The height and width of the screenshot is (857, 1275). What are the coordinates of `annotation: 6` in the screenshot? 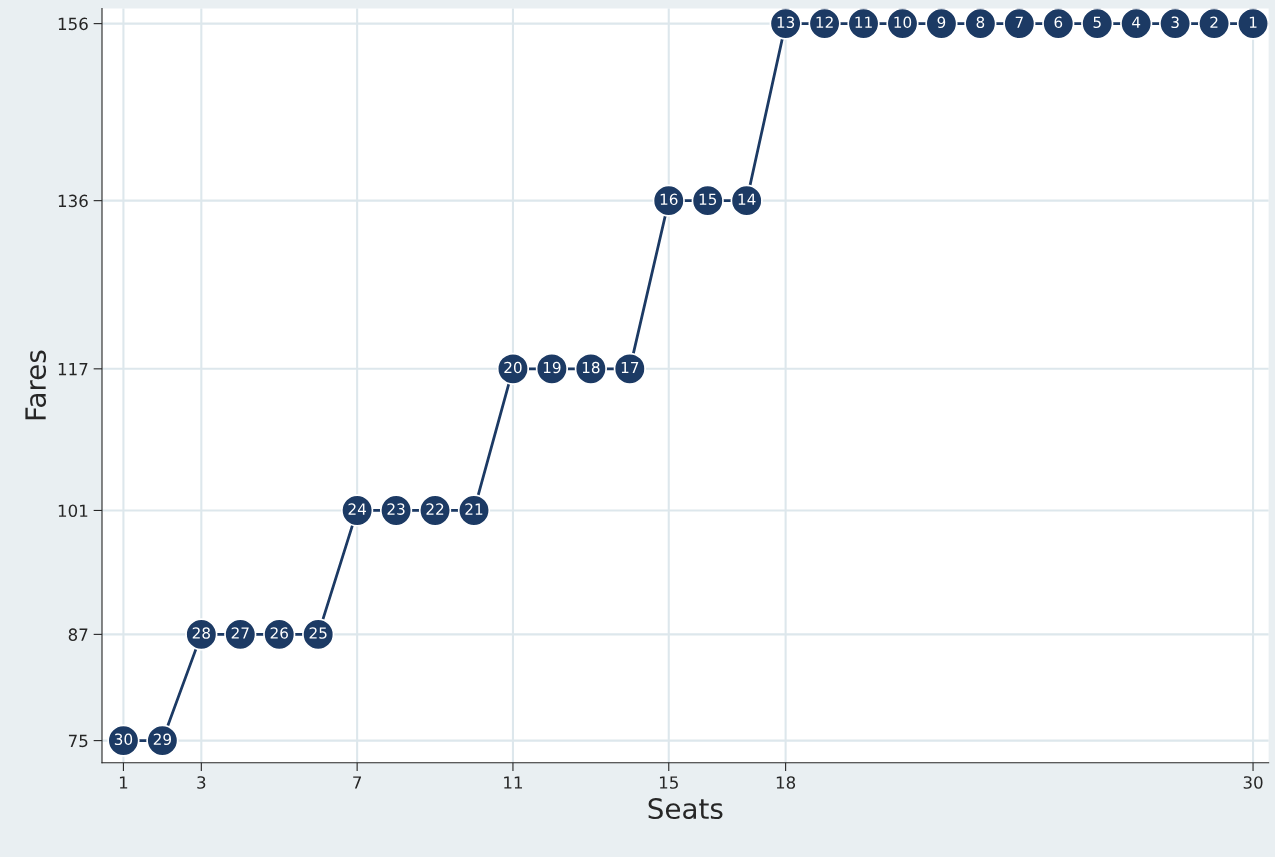 It's located at (1058, 22).